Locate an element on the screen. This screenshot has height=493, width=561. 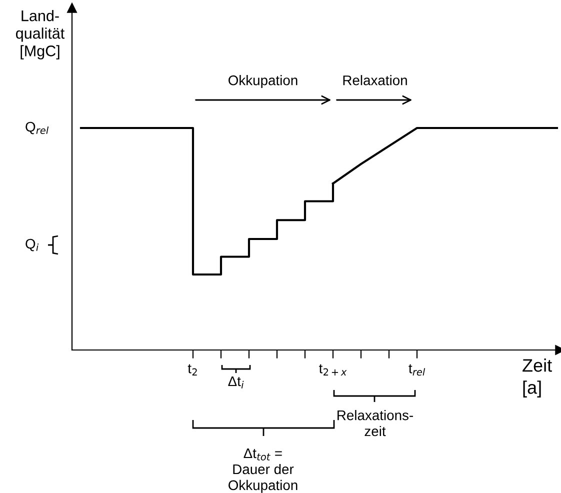
text: Δt$_{tot}$ = Dauer der Okkupation is located at coordinates (263, 470).